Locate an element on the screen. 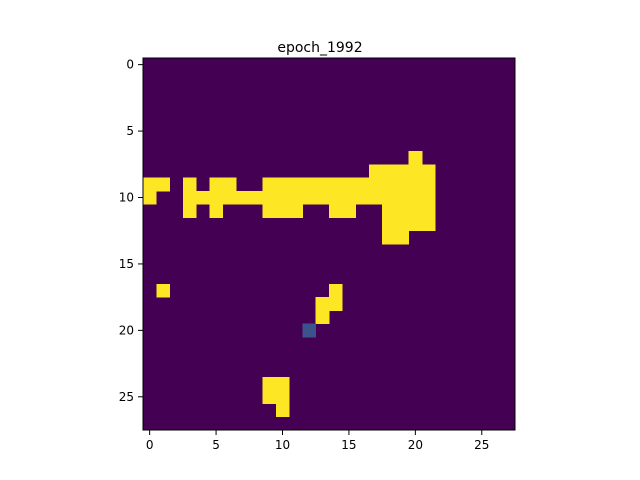  x-tick-label: 5 is located at coordinates (216, 445).